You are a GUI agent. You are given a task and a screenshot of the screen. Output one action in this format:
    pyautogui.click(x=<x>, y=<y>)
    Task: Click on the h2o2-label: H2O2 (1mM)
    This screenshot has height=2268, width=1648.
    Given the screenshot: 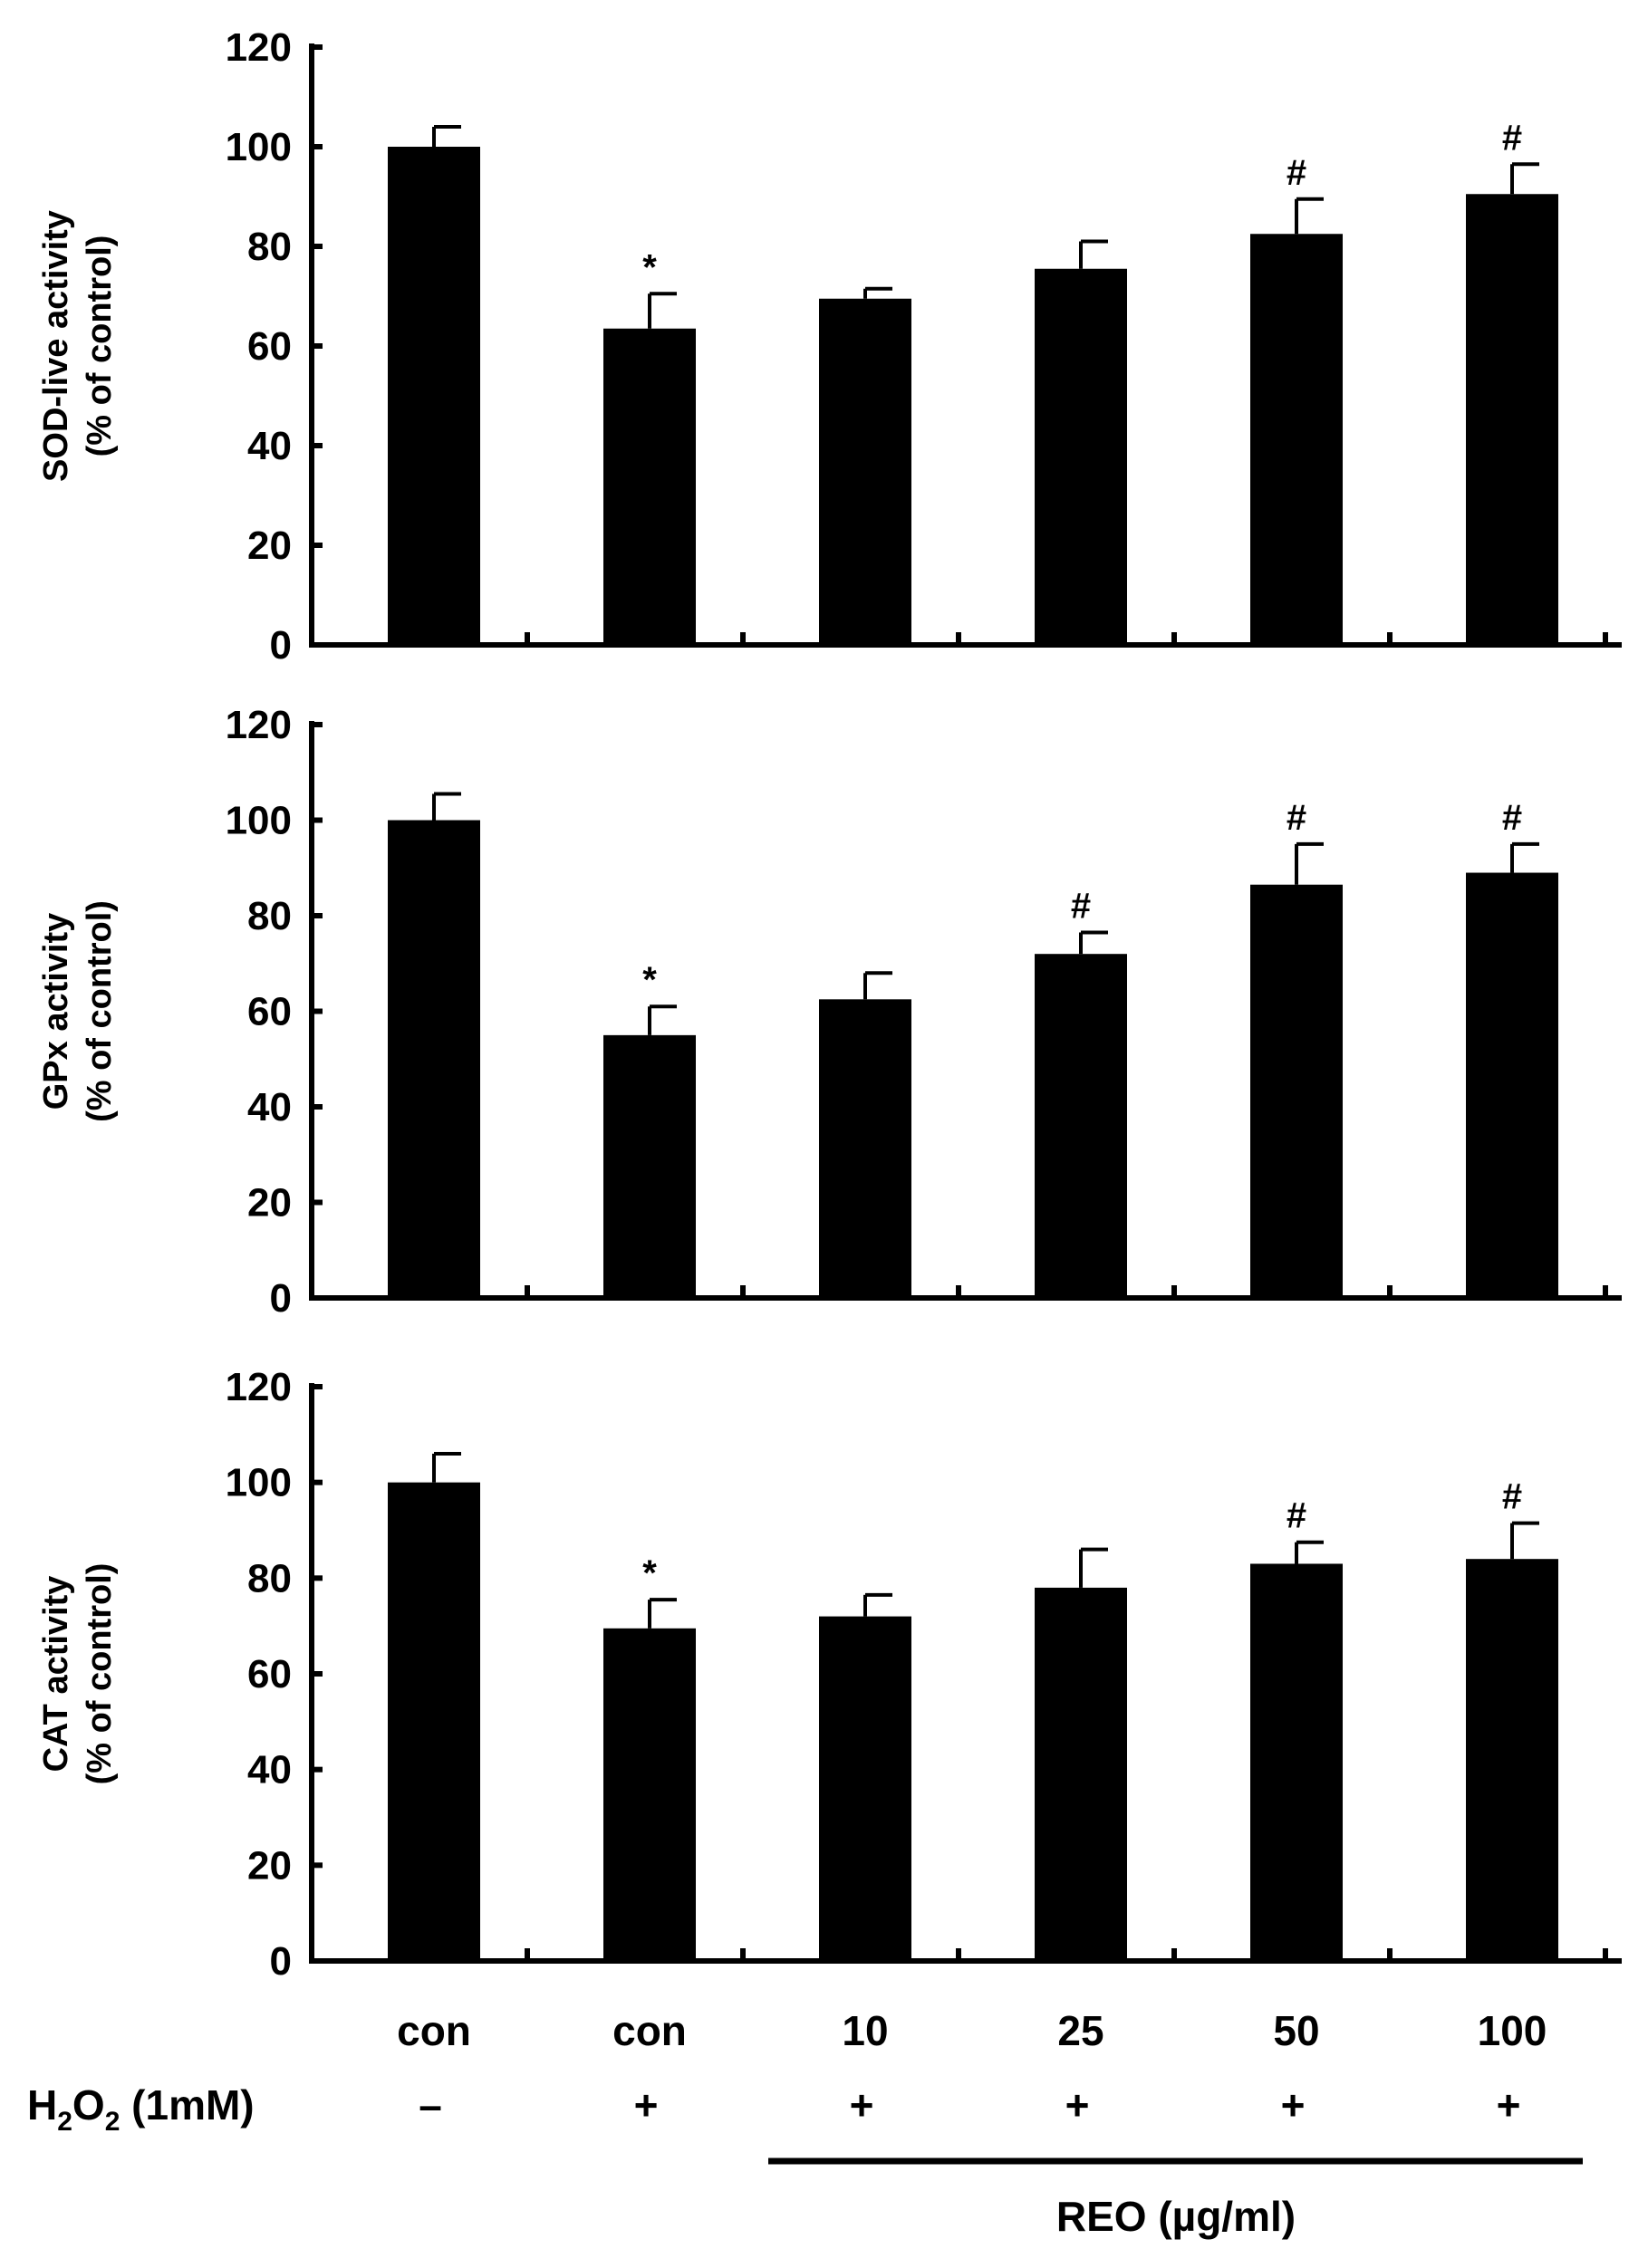 What is the action you would take?
    pyautogui.click(x=141, y=2109)
    